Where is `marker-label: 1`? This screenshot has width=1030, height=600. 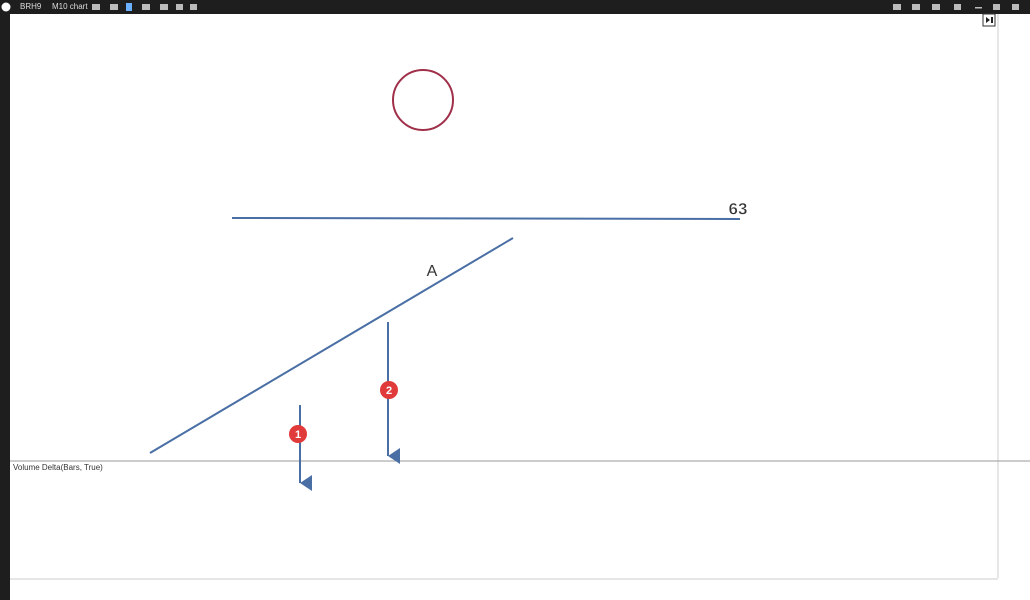
marker-label: 1 is located at coordinates (298, 435).